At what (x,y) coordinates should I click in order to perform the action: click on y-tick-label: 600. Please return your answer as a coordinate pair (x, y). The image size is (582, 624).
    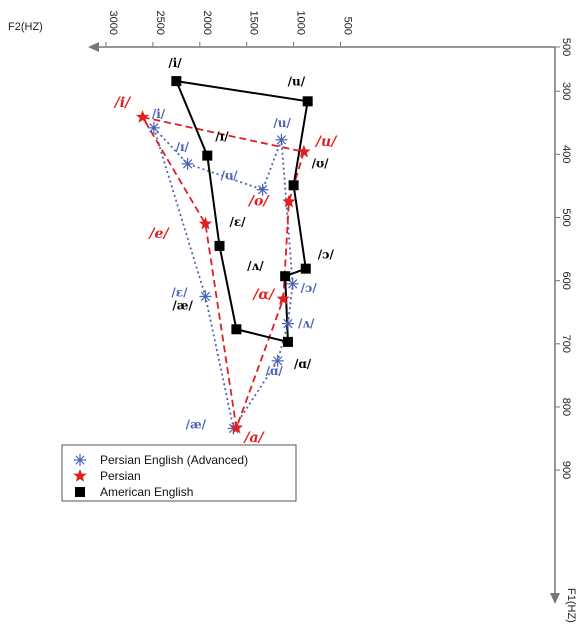
    Looking at the image, I should click on (566, 280).